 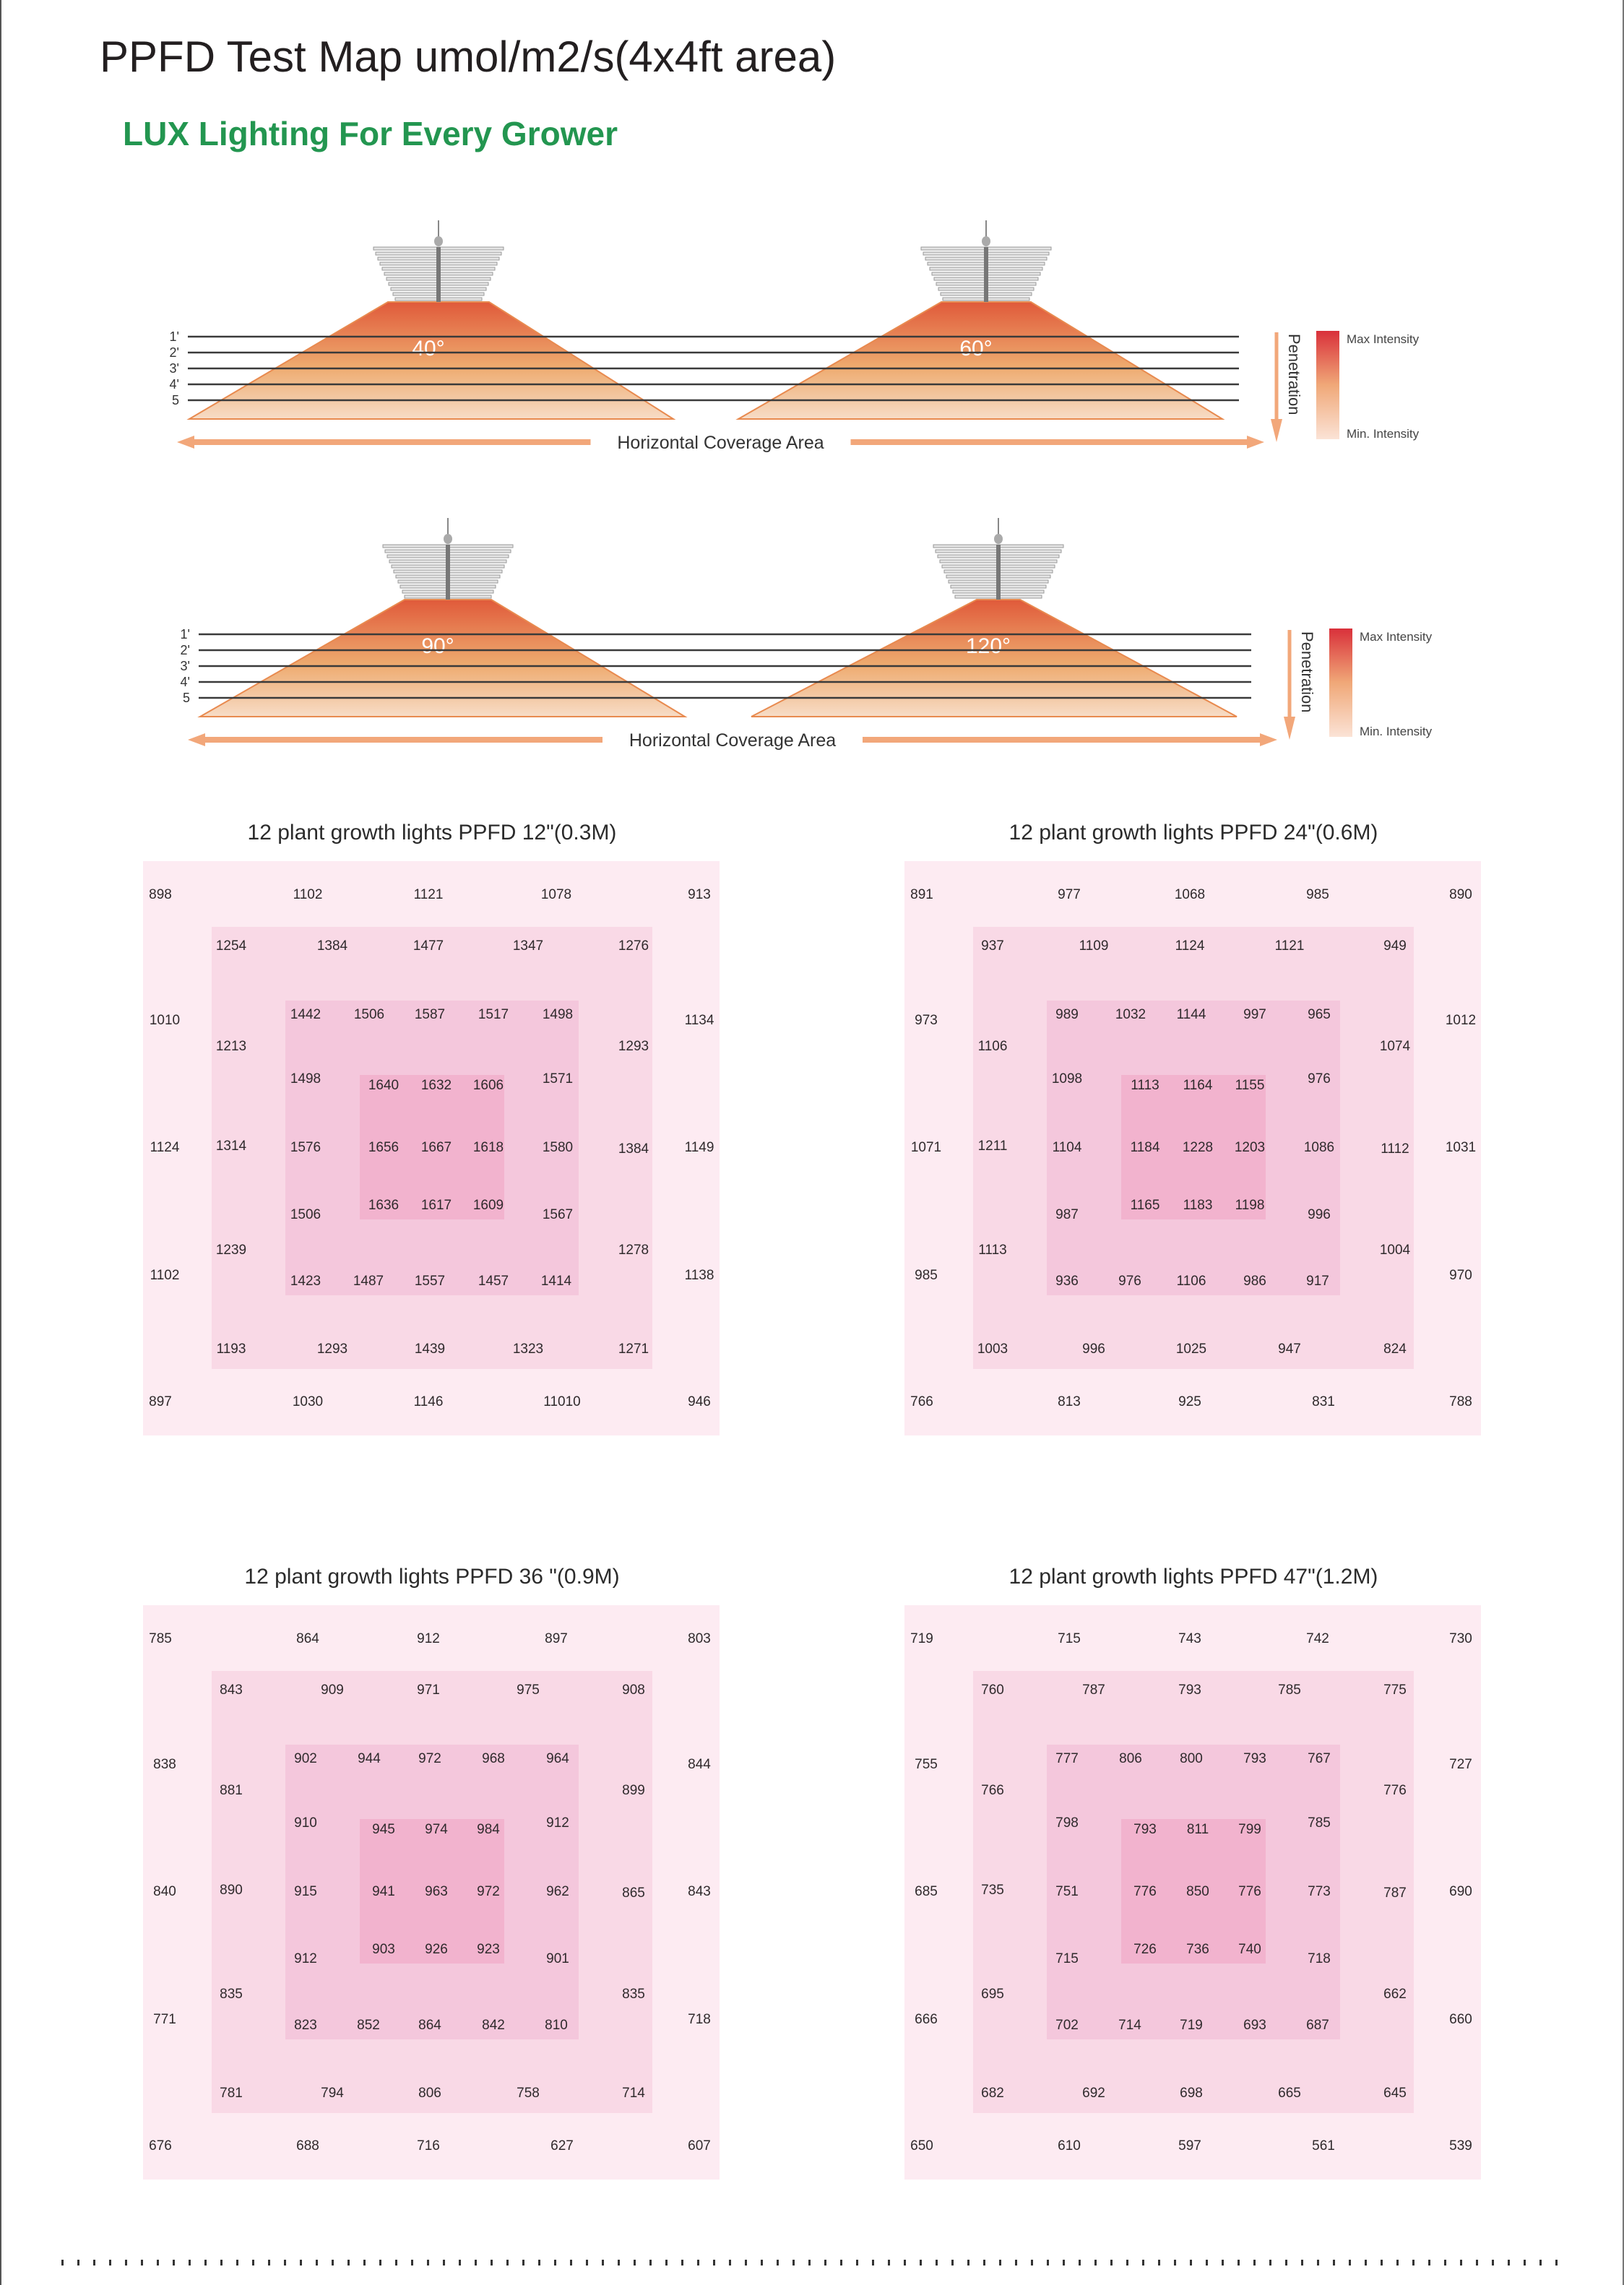 I want to click on ppfd-value: 788, so click(x=1460, y=1401).